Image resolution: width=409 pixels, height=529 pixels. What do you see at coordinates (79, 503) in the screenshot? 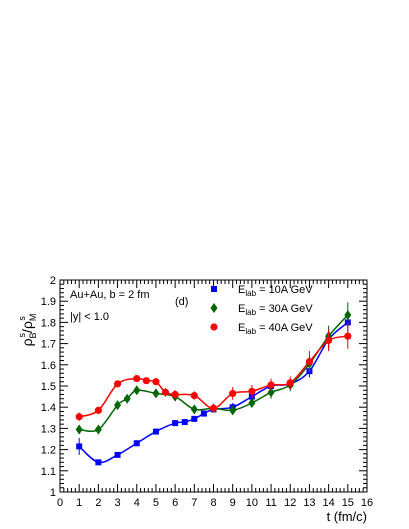
I see `x-tick-label: 1` at bounding box center [79, 503].